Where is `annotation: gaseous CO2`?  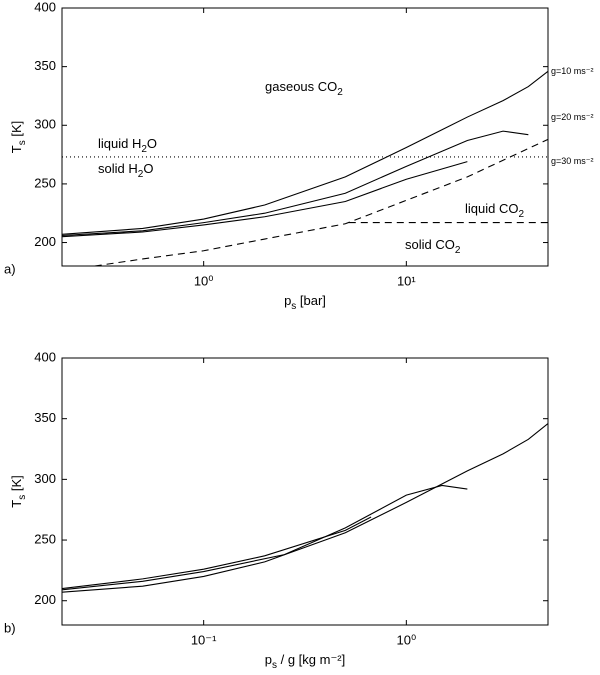
annotation: gaseous CO2 is located at coordinates (304, 88).